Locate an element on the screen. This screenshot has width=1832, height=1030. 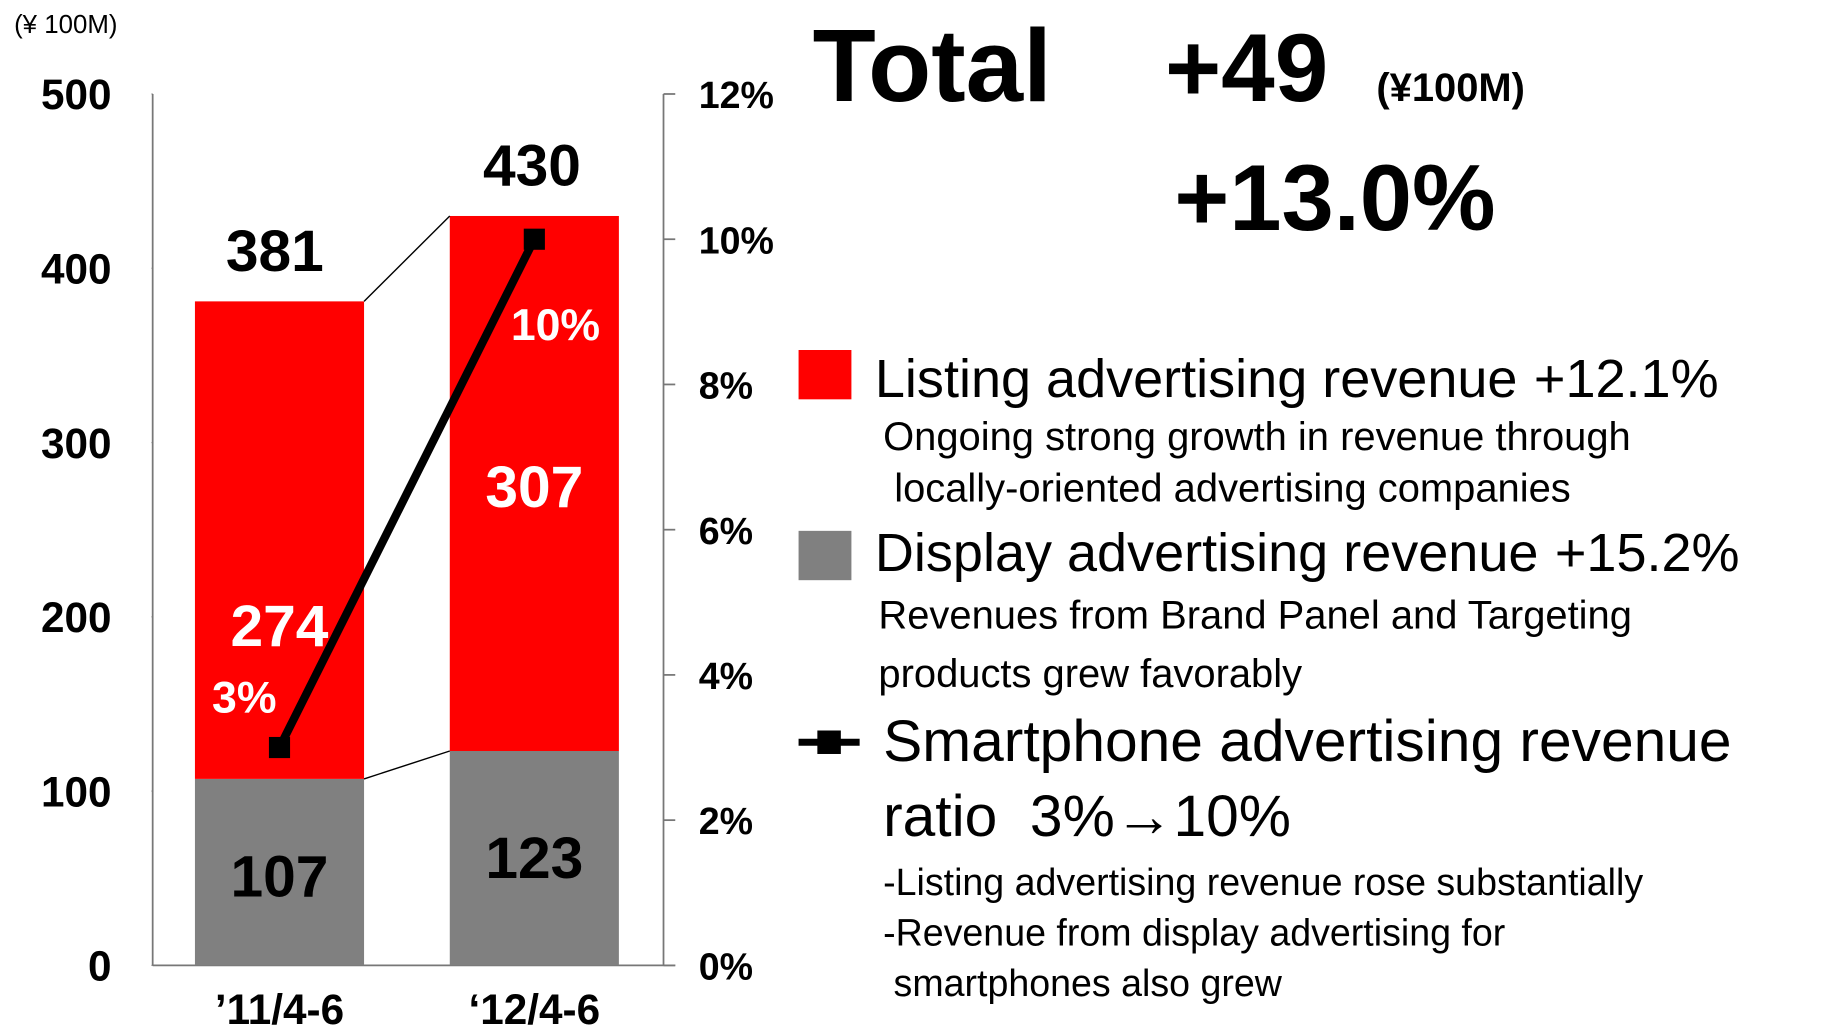
bar-label: 274 is located at coordinates (280, 626).